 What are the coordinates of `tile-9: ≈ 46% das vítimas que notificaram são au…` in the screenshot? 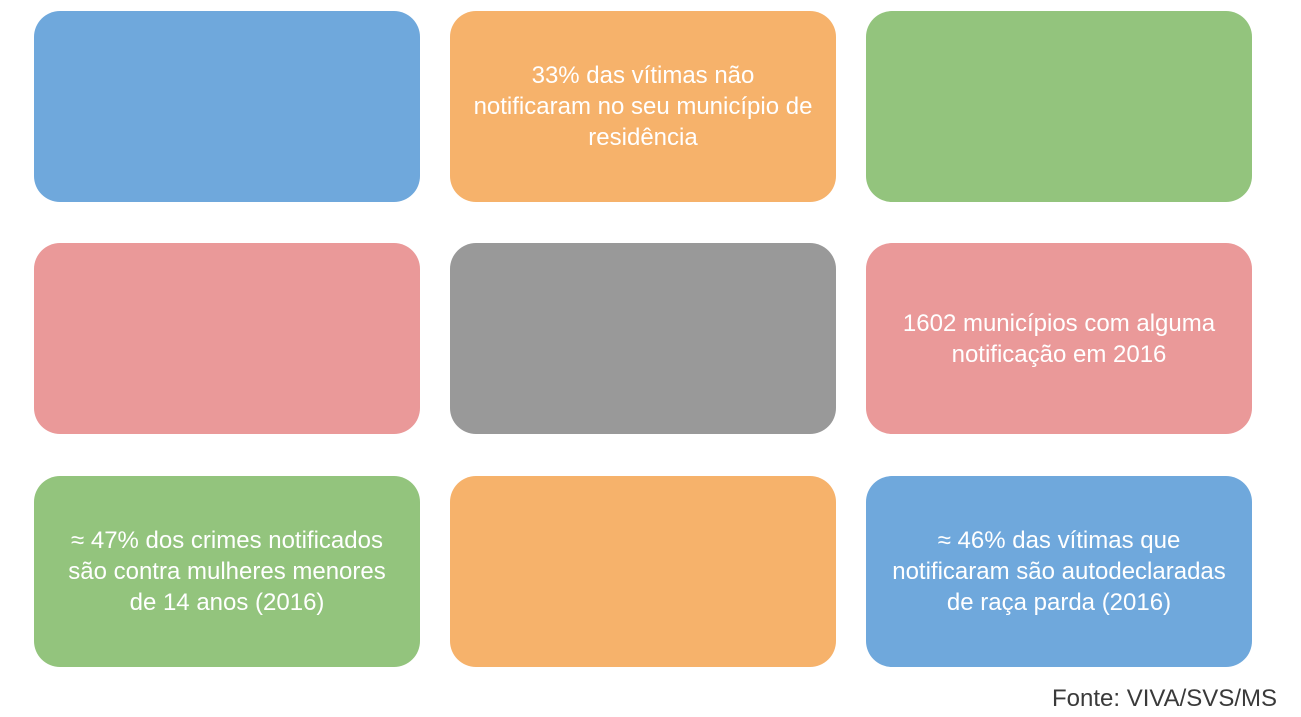 It's located at (1059, 571).